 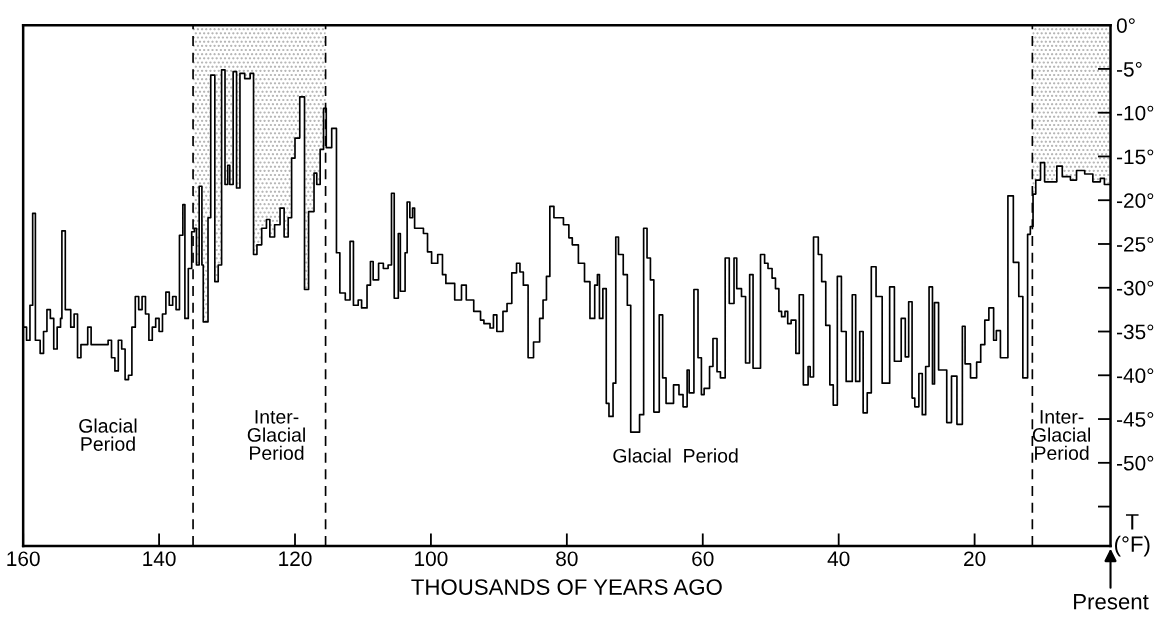 I want to click on y-tick-label: -25°, so click(x=1135, y=244).